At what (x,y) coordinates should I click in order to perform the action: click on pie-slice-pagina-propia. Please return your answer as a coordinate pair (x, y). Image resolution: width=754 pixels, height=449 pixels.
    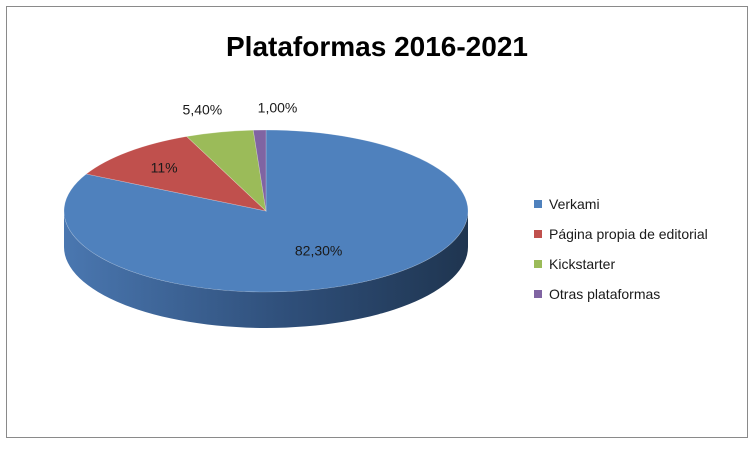
    Looking at the image, I should click on (176, 174).